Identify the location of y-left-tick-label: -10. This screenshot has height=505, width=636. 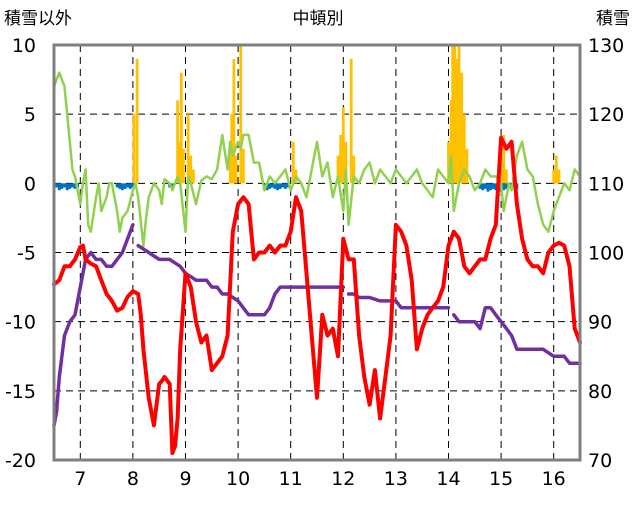
(20, 323).